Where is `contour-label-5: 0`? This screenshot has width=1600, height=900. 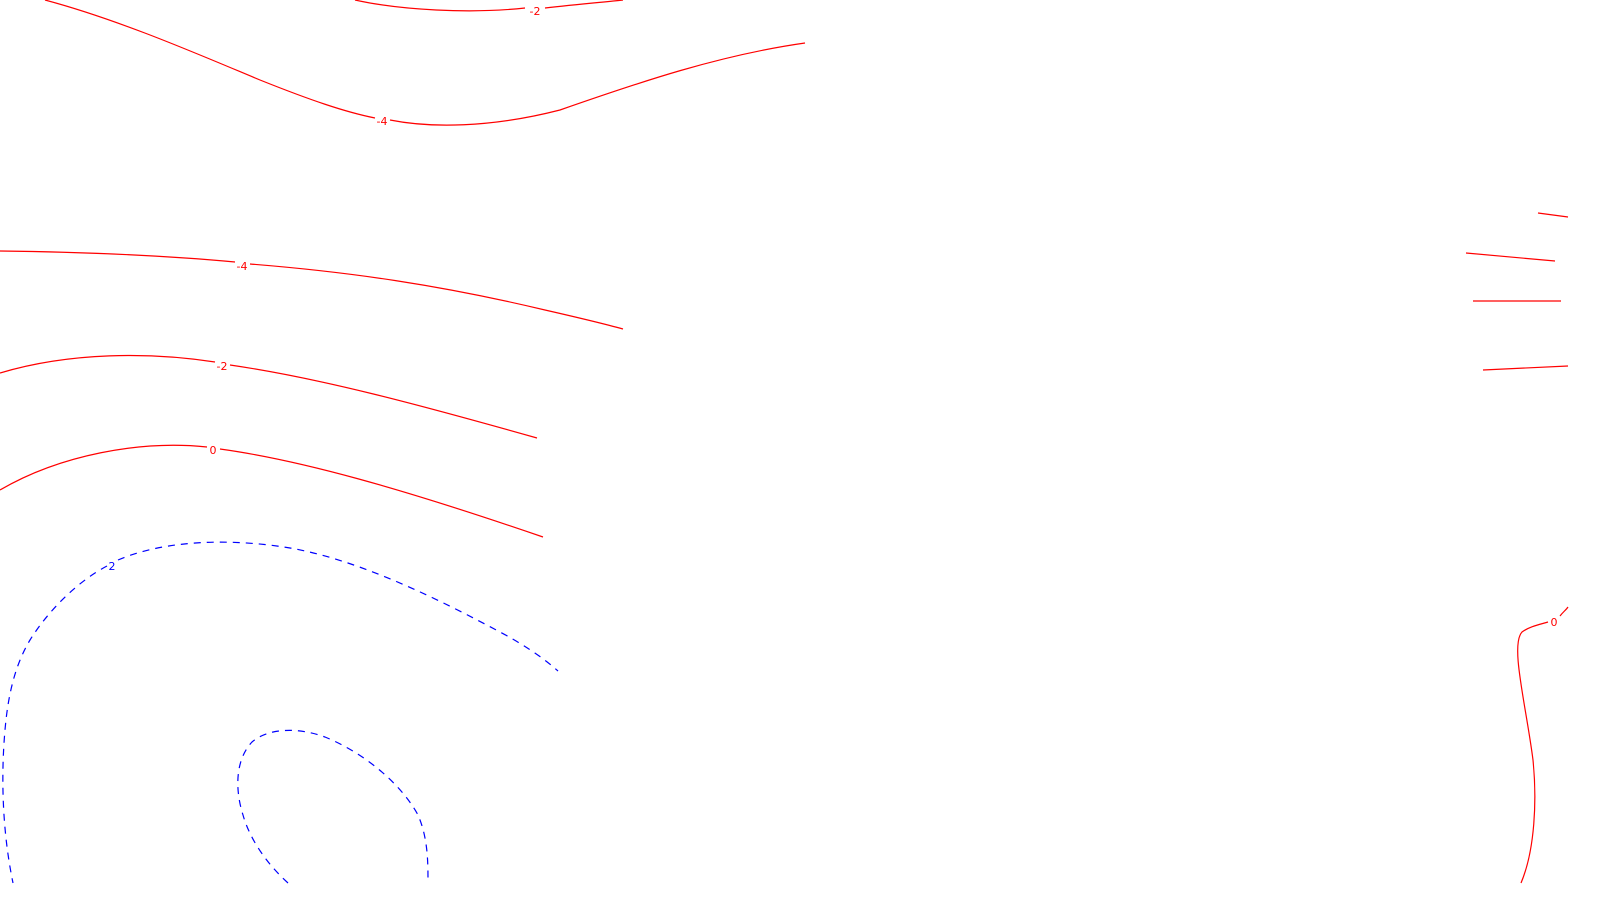
contour-label-5: 0 is located at coordinates (213, 450).